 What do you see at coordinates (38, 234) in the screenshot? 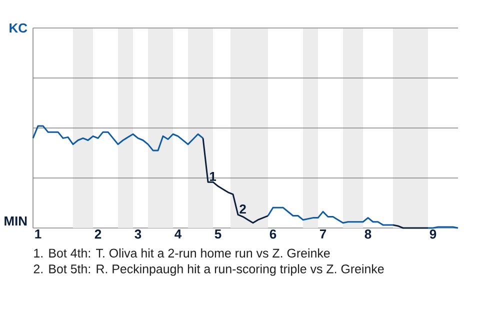
I see `x-tick-label: 1` at bounding box center [38, 234].